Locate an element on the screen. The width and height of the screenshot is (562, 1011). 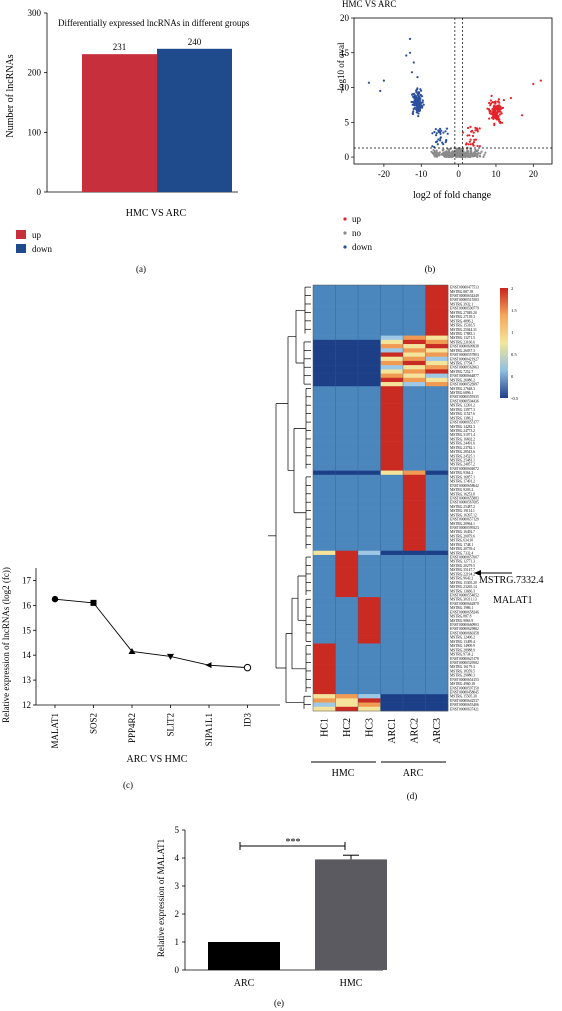
heatmap-row-label: ENST00000655177 is located at coordinates (464, 423).